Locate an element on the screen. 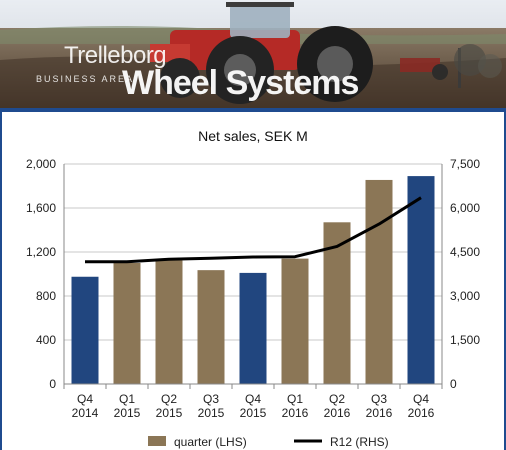 This screenshot has width=506, height=450. left-border is located at coordinates (1, 281).